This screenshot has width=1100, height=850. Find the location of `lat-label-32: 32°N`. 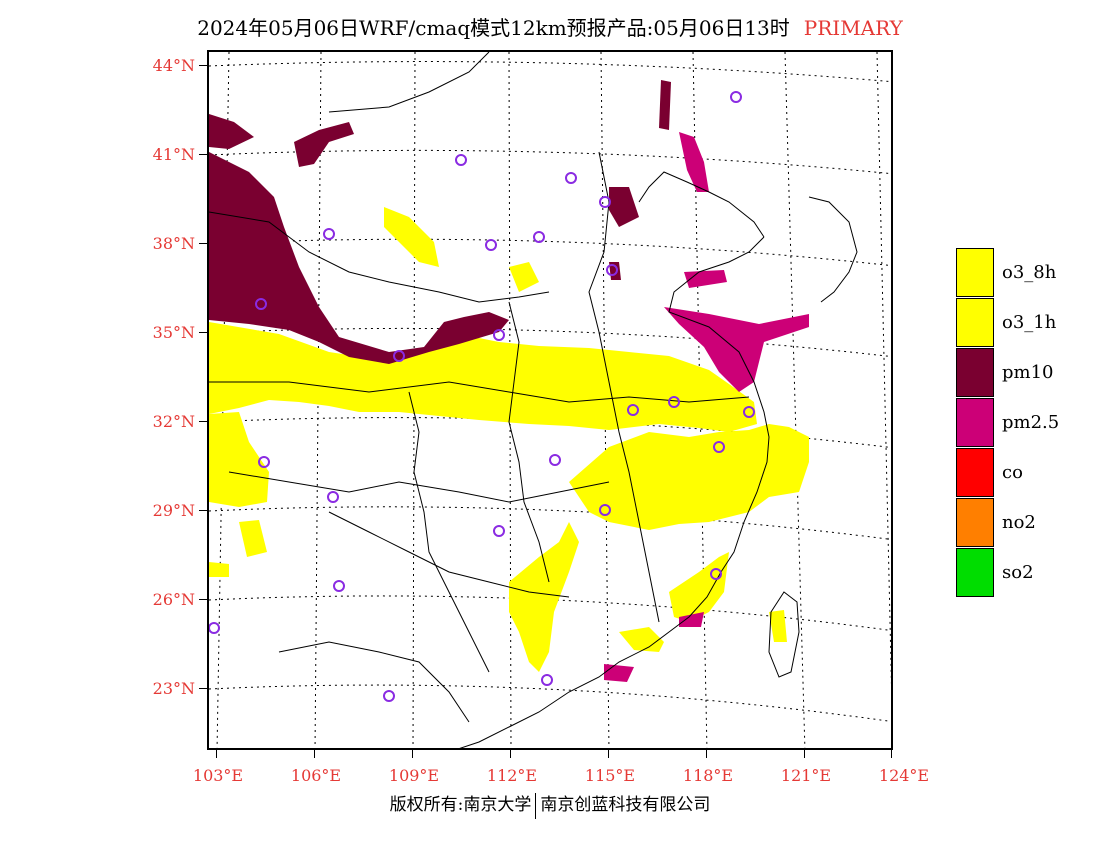

lat-label-32: 32°N is located at coordinates (173, 421).